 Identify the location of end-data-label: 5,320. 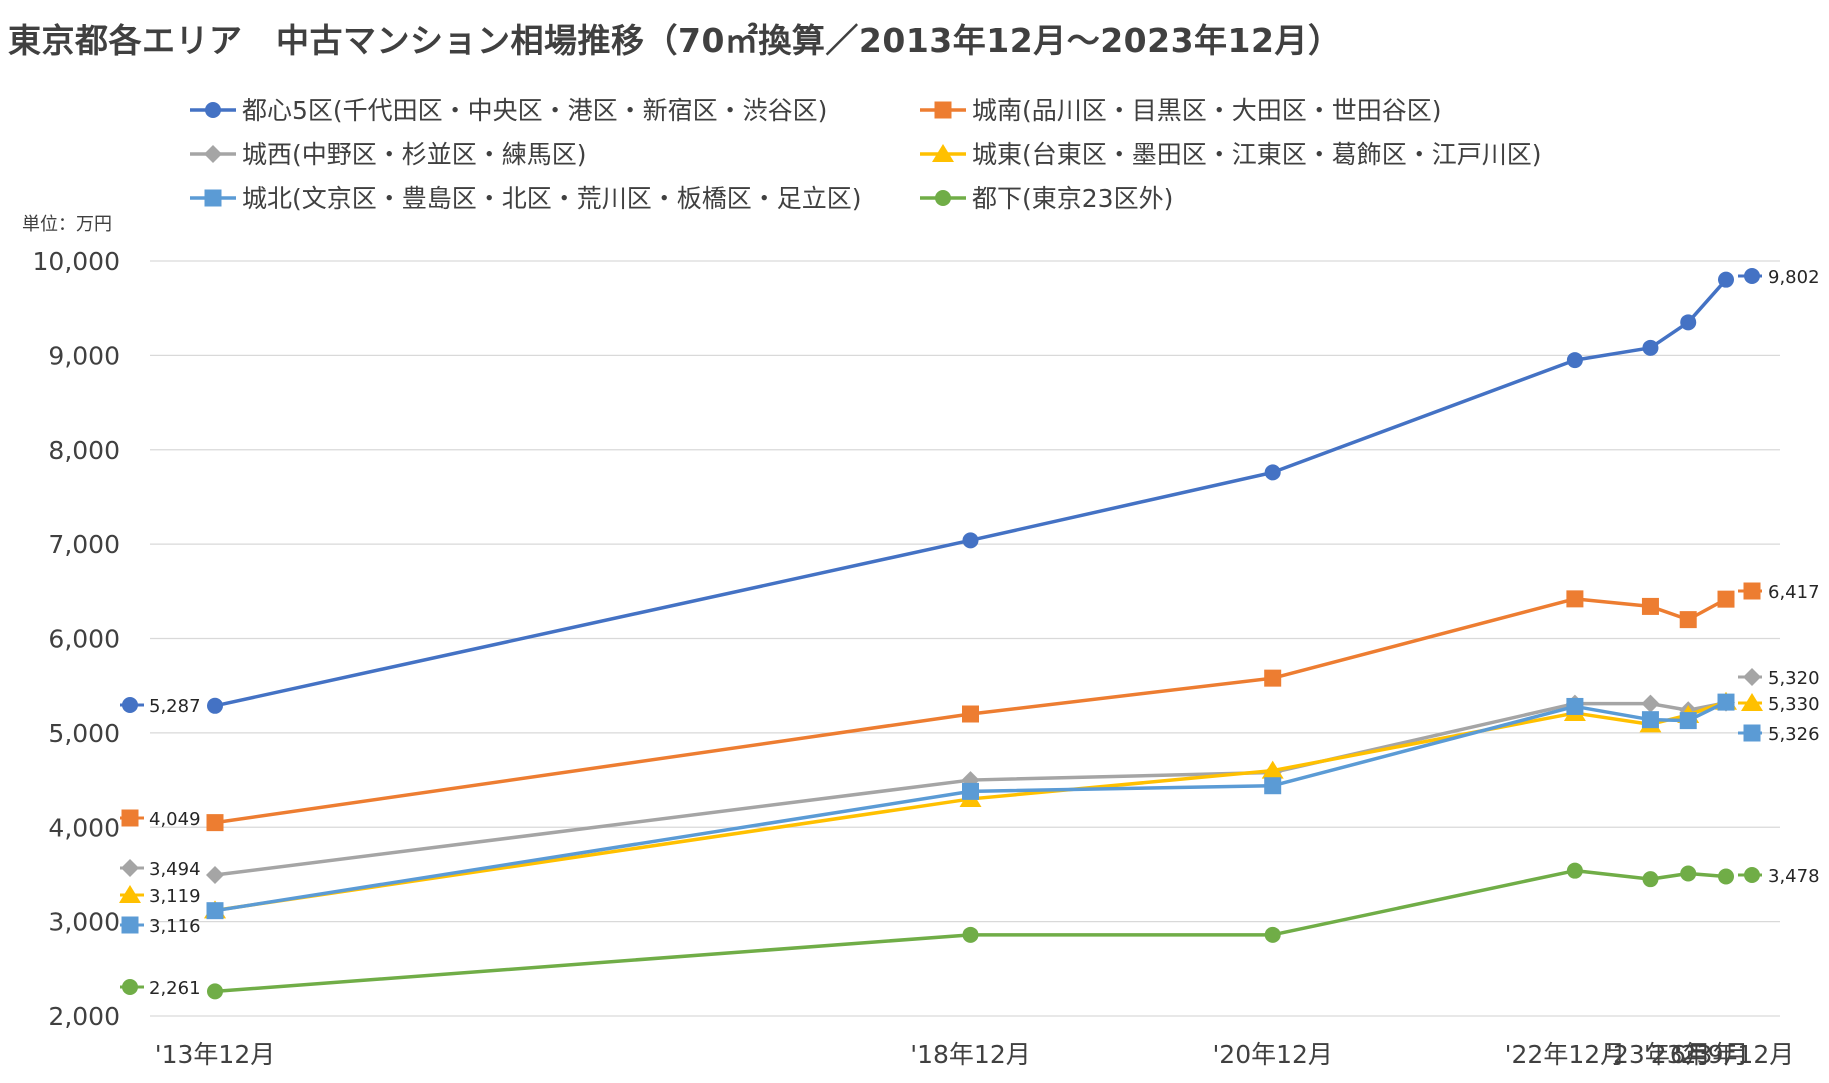
(1779, 678).